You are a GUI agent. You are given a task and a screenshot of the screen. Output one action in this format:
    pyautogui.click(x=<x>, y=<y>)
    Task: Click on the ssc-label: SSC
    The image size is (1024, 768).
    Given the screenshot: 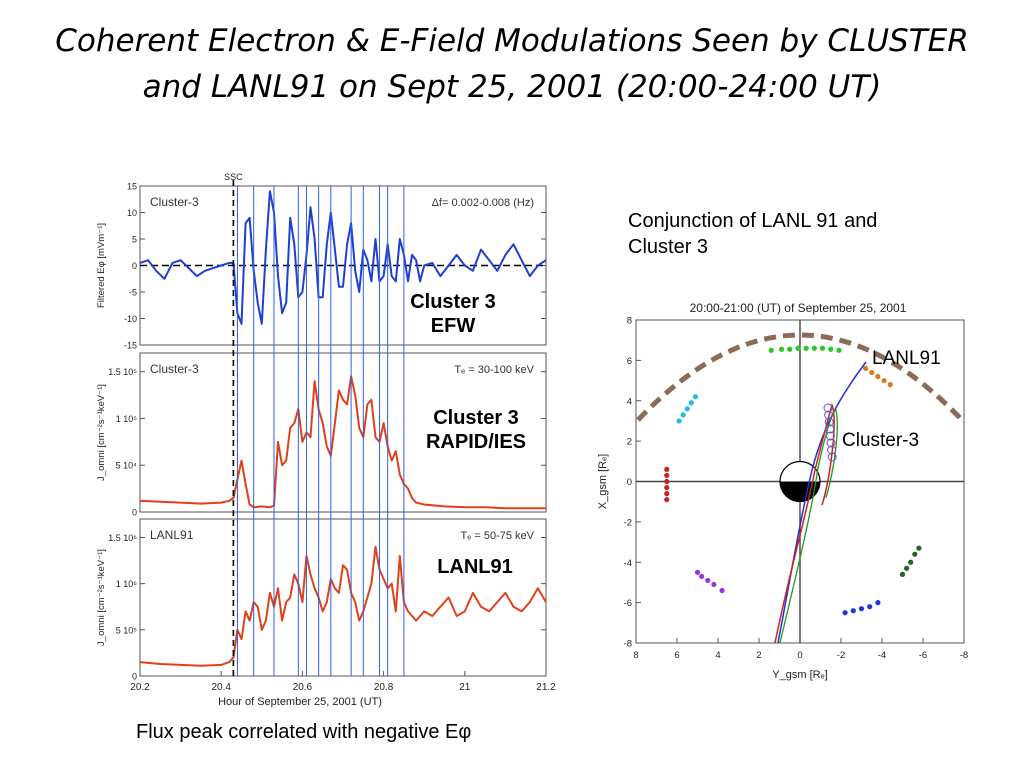 What is the action you would take?
    pyautogui.click(x=233, y=177)
    